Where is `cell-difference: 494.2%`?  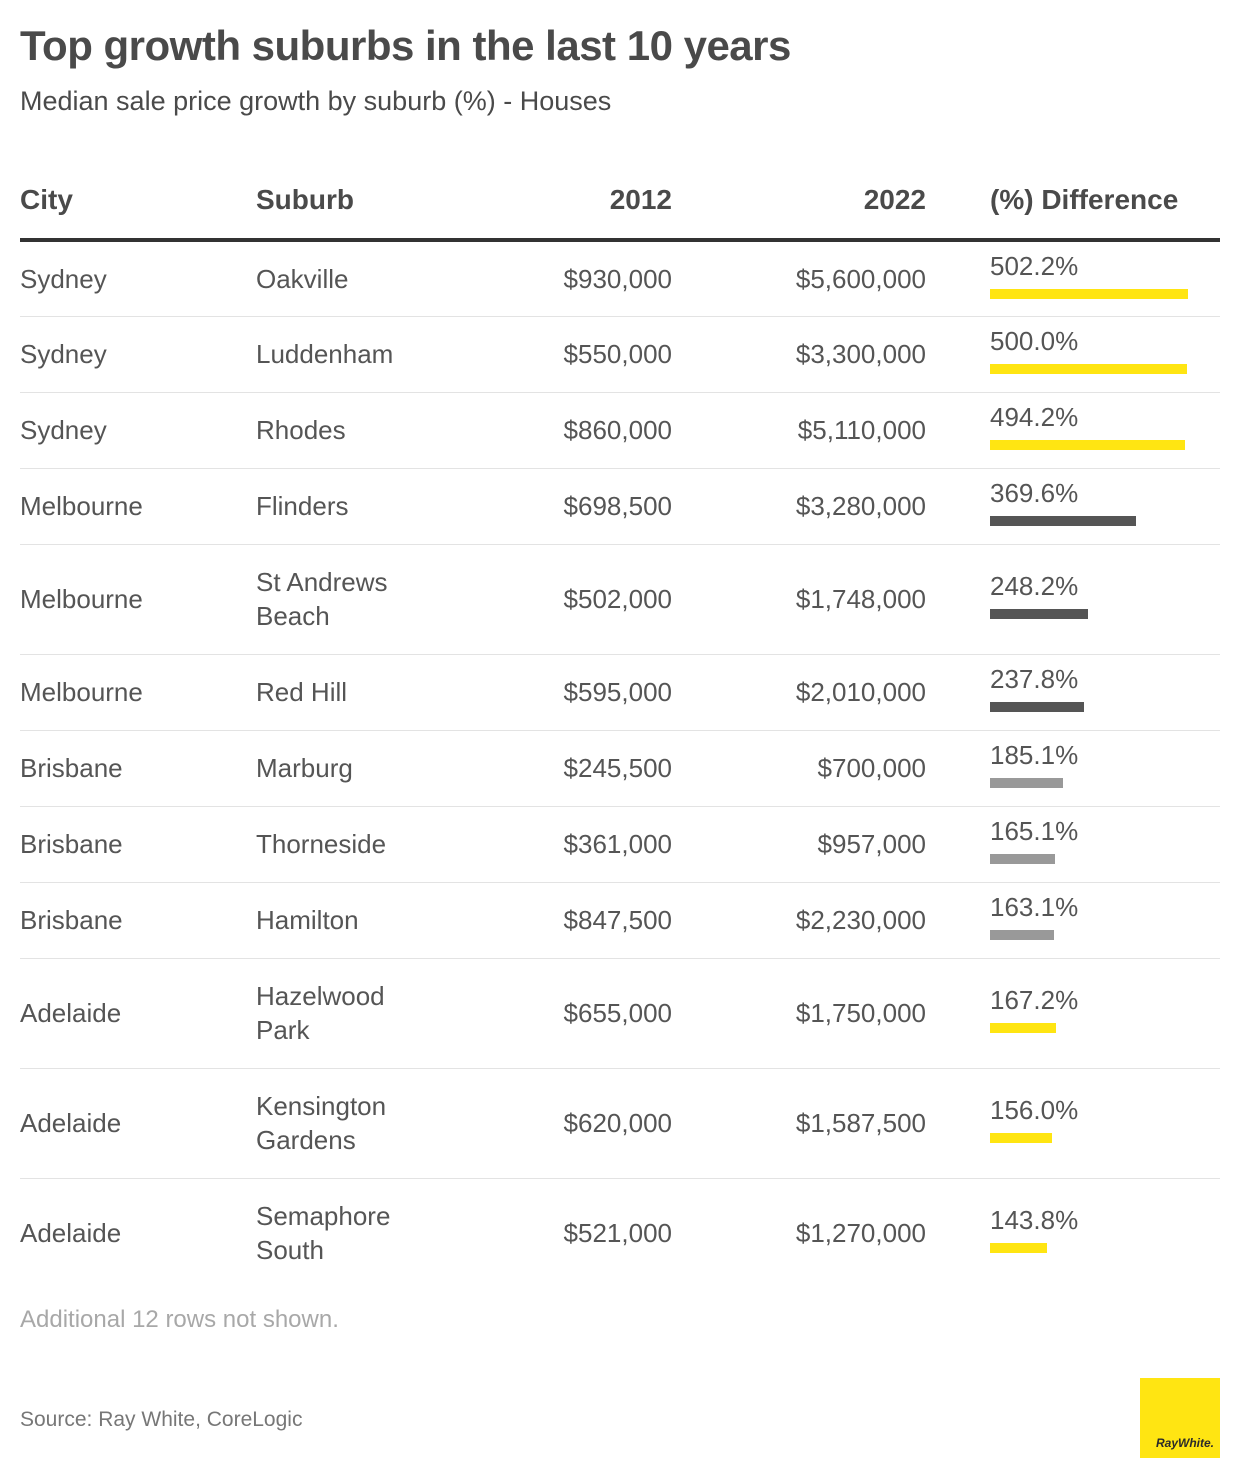
cell-difference: 494.2% is located at coordinates (1073, 430).